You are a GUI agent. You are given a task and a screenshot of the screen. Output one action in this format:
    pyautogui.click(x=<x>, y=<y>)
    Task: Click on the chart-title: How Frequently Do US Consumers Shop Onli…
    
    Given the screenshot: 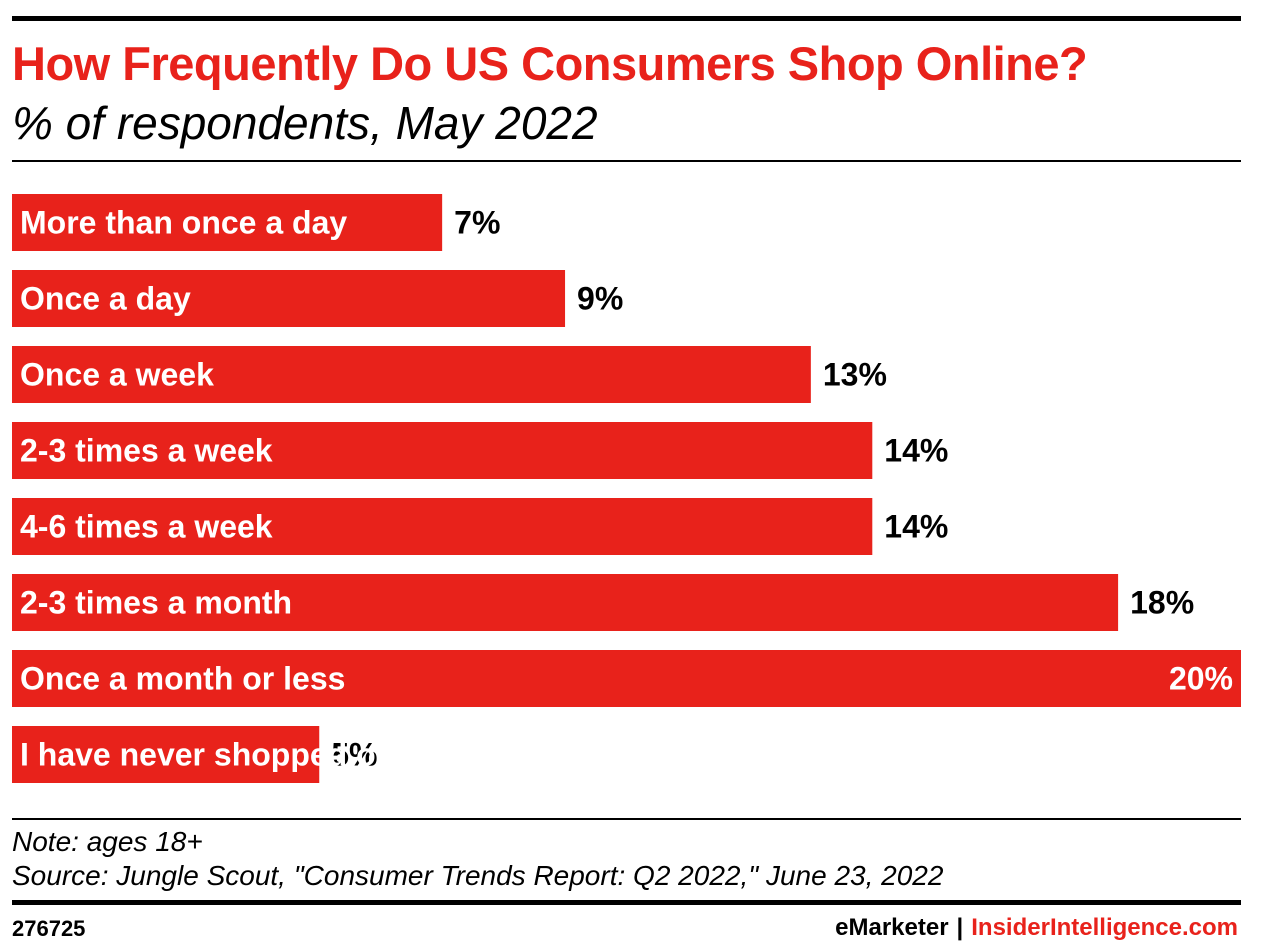 What is the action you would take?
    pyautogui.click(x=550, y=63)
    